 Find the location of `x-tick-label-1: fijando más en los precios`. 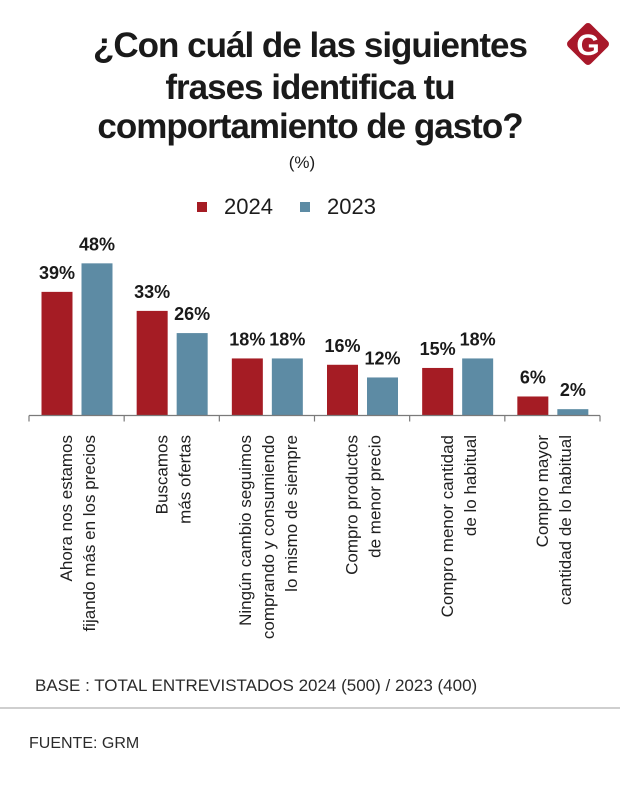

x-tick-label-1: fijando más en los precios is located at coordinates (89, 533).